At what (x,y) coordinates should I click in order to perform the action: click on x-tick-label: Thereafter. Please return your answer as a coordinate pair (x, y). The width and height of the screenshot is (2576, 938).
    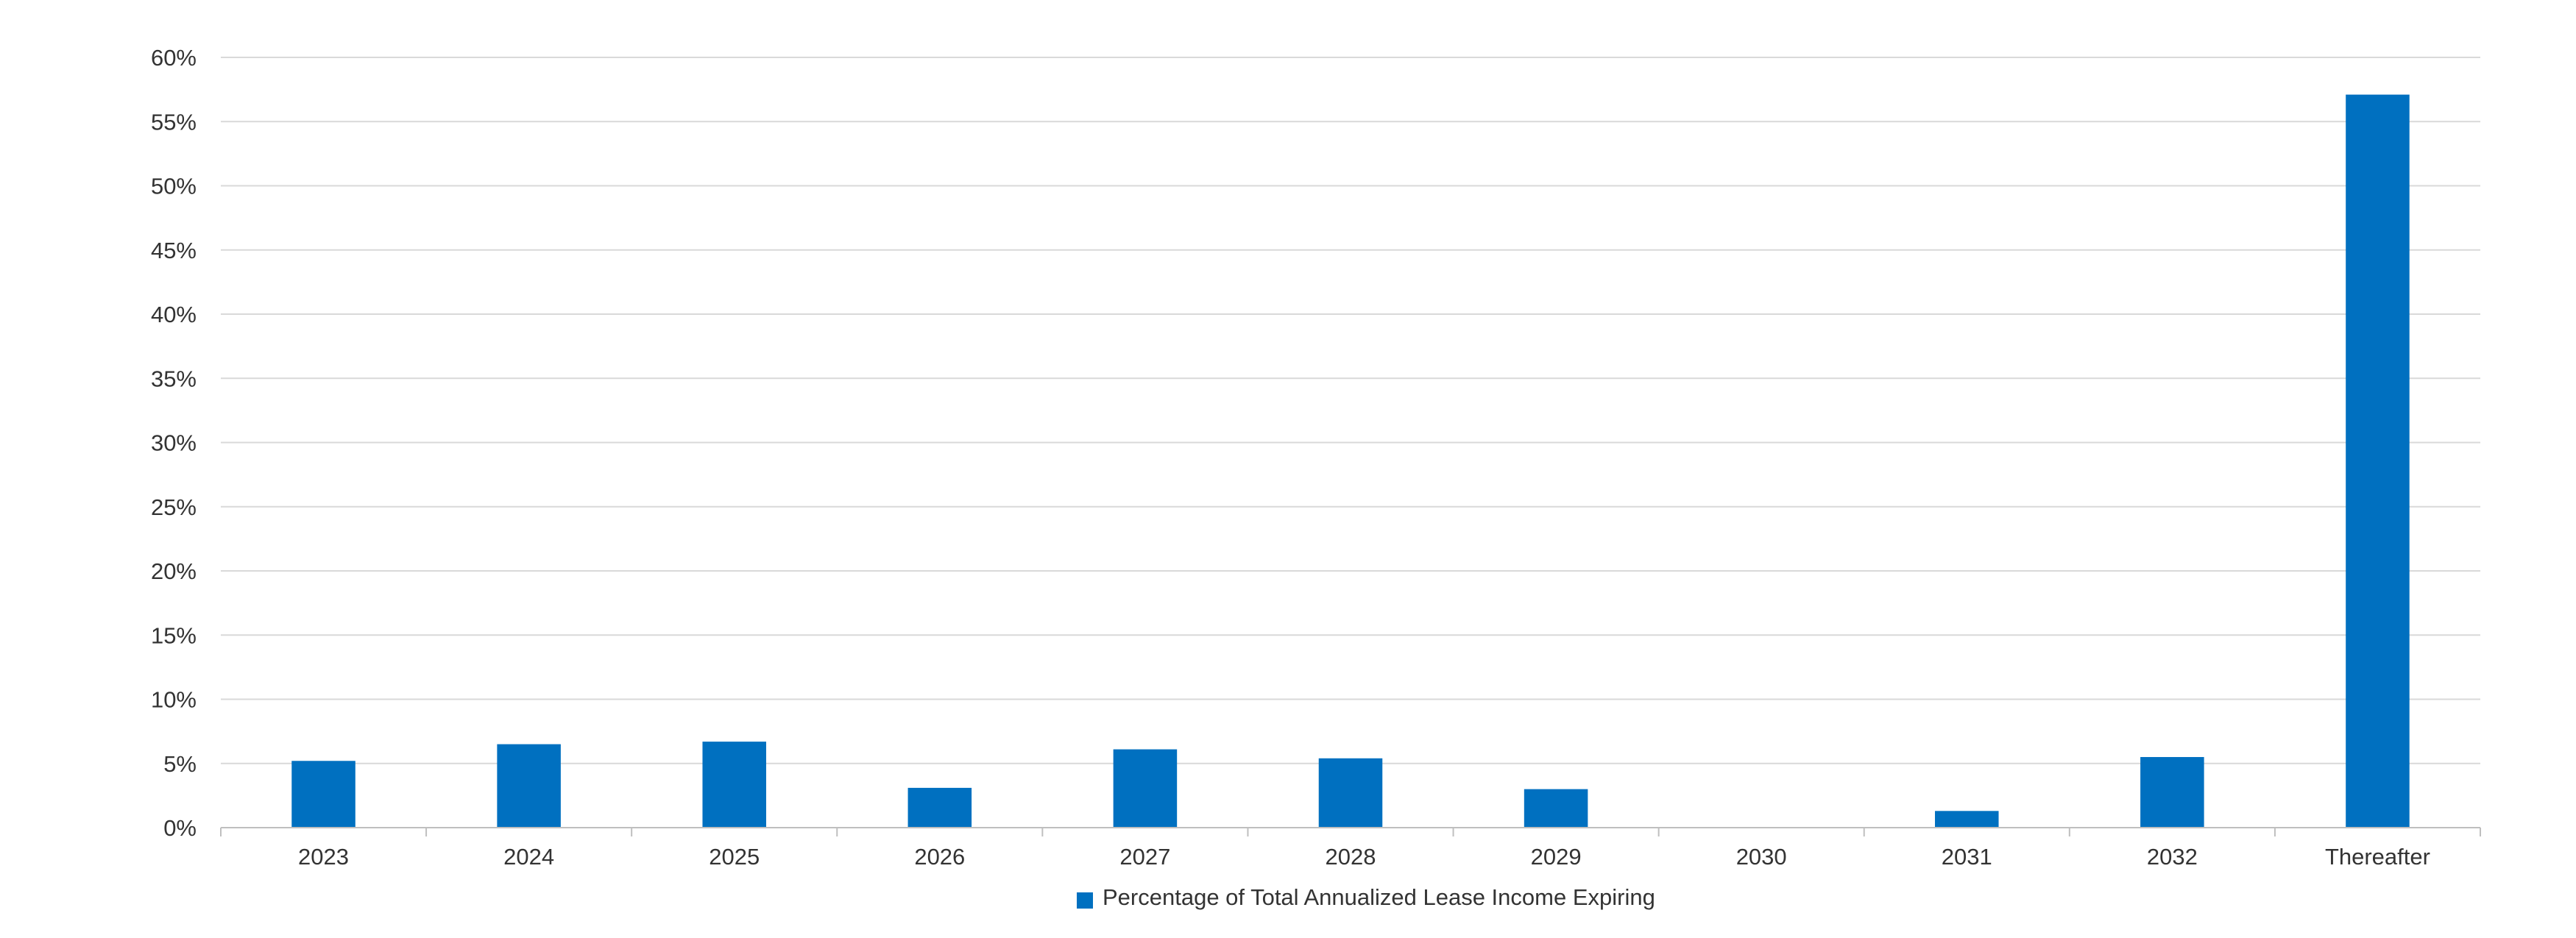
    Looking at the image, I should click on (2377, 857).